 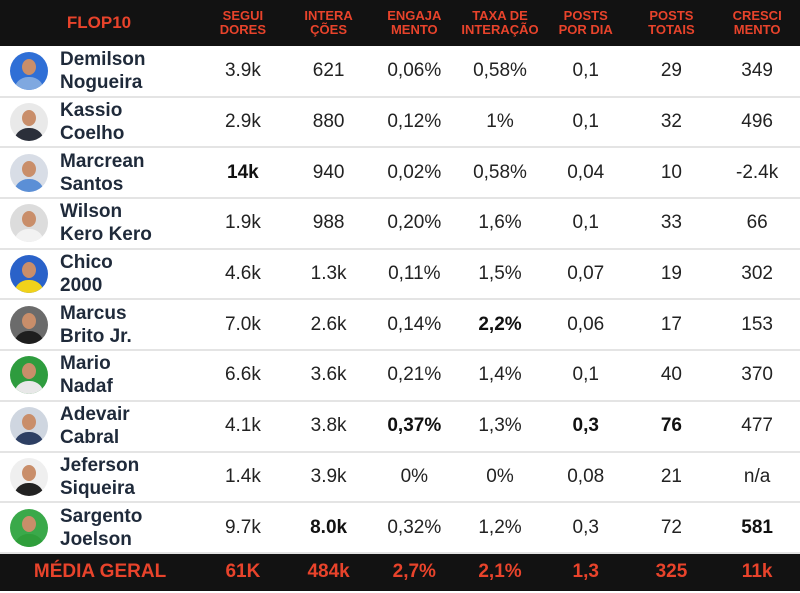 I want to click on col-header-posts-totais: POSTS TOTAIS, so click(x=671, y=22).